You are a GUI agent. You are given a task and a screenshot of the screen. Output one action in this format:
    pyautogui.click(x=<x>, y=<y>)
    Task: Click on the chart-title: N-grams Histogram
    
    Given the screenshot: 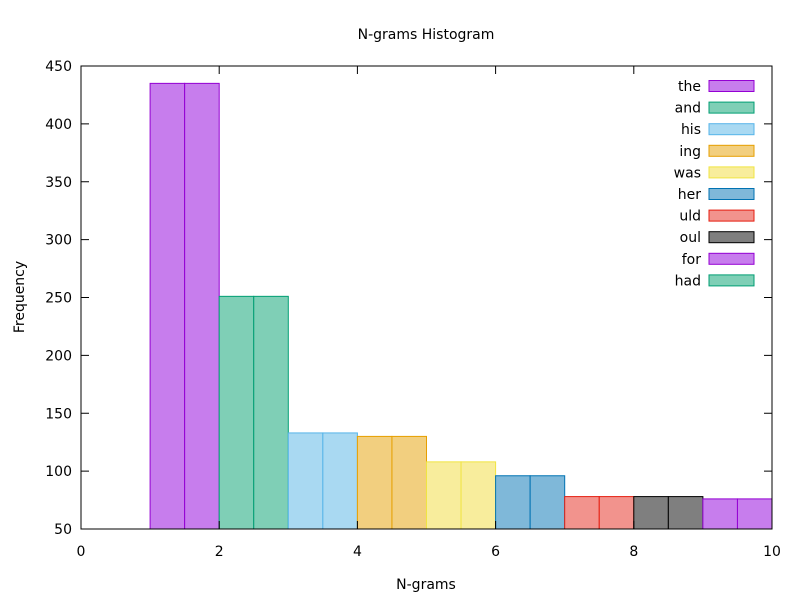 What is the action you would take?
    pyautogui.click(x=426, y=35)
    